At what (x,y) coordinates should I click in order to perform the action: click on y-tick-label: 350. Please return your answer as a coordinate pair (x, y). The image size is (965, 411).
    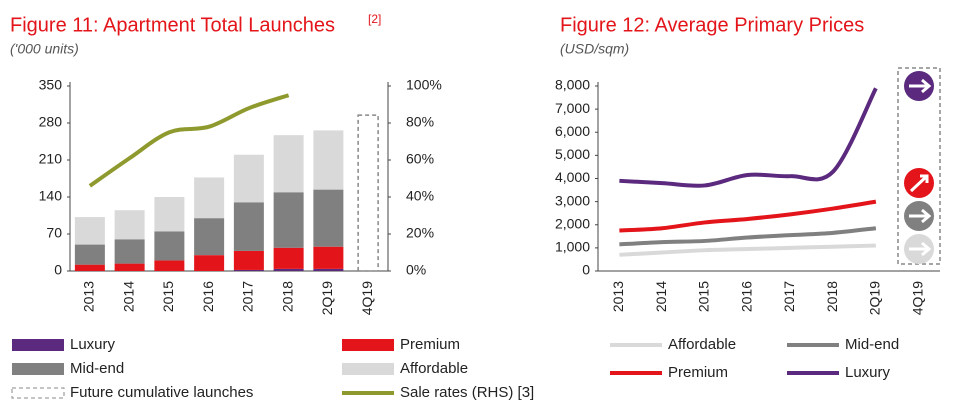
    Looking at the image, I should click on (51, 85).